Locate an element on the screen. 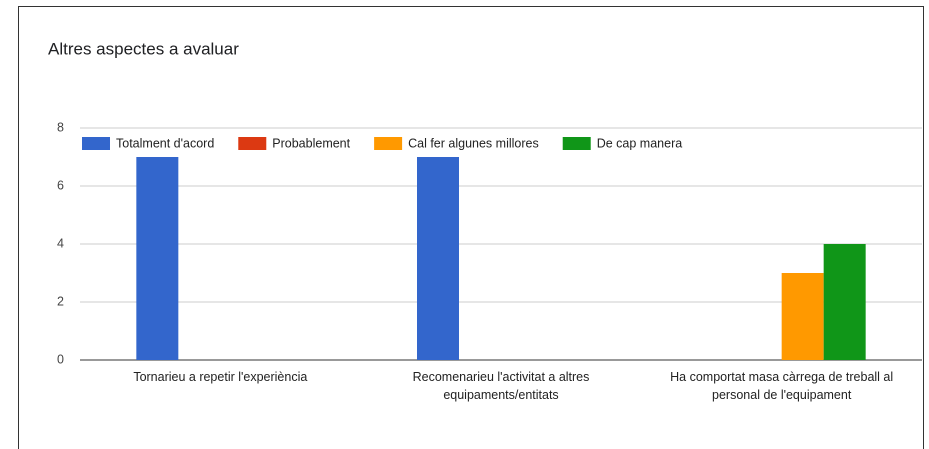  legend-label: Probablement is located at coordinates (311, 143).